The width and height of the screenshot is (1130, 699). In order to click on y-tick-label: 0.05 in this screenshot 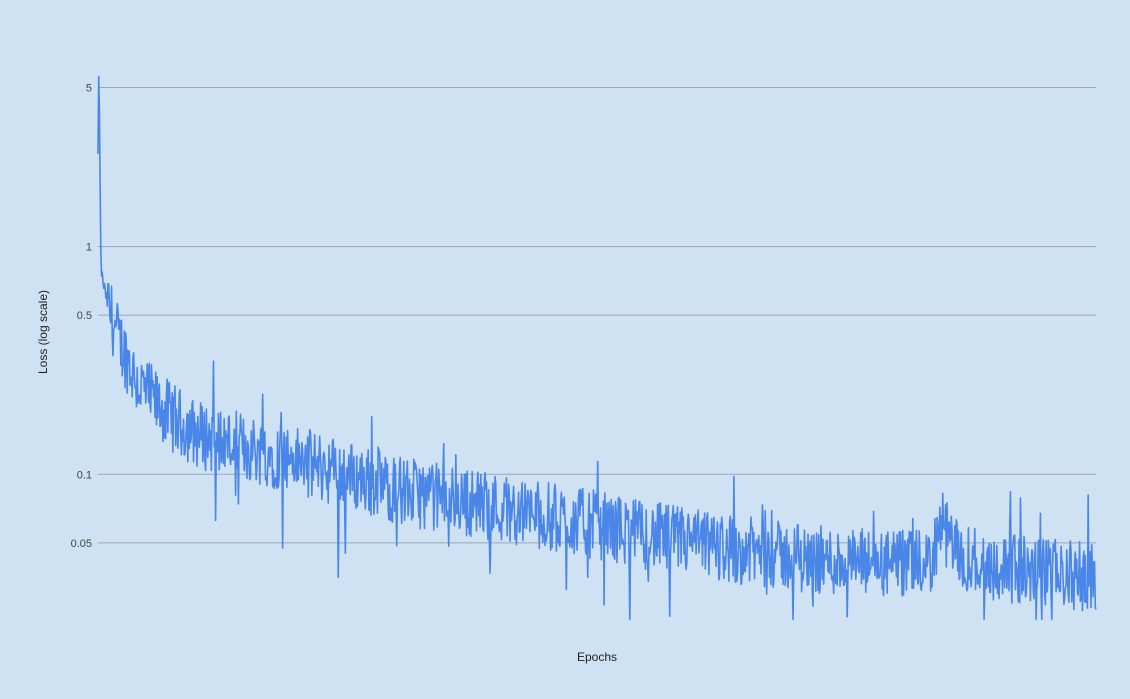, I will do `click(81, 544)`.